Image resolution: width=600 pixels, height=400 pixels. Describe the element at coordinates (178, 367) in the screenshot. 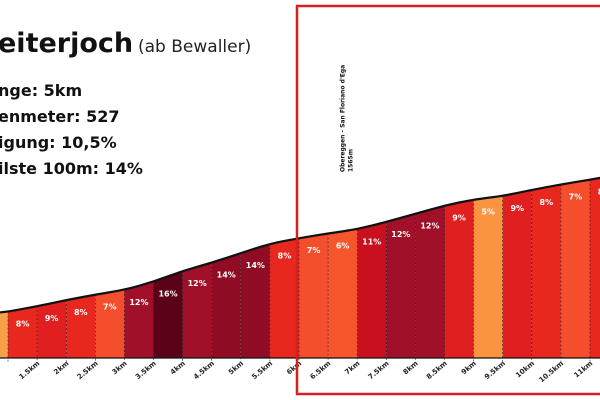

I see `x-tick-label: 4km` at that location.